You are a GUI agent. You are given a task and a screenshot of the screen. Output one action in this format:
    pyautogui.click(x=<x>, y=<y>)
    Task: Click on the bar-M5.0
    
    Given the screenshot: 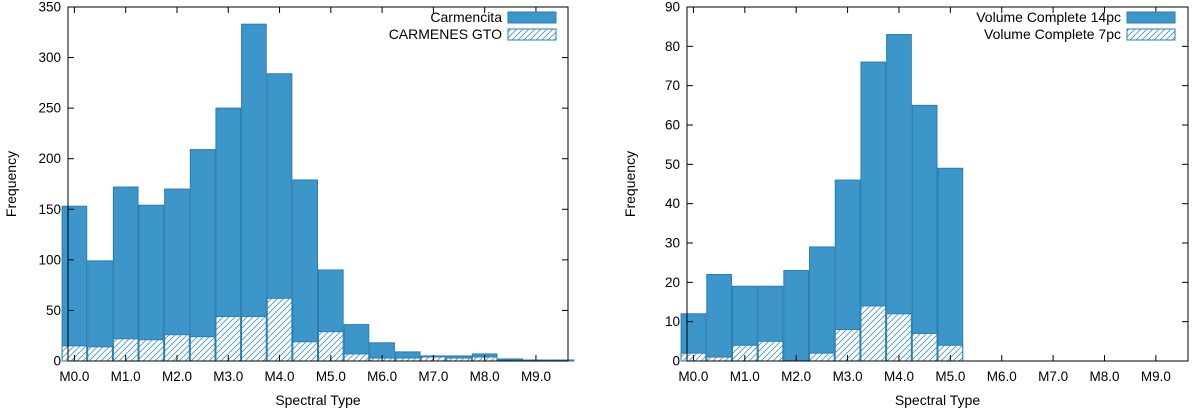 What is the action you would take?
    pyautogui.click(x=950, y=264)
    